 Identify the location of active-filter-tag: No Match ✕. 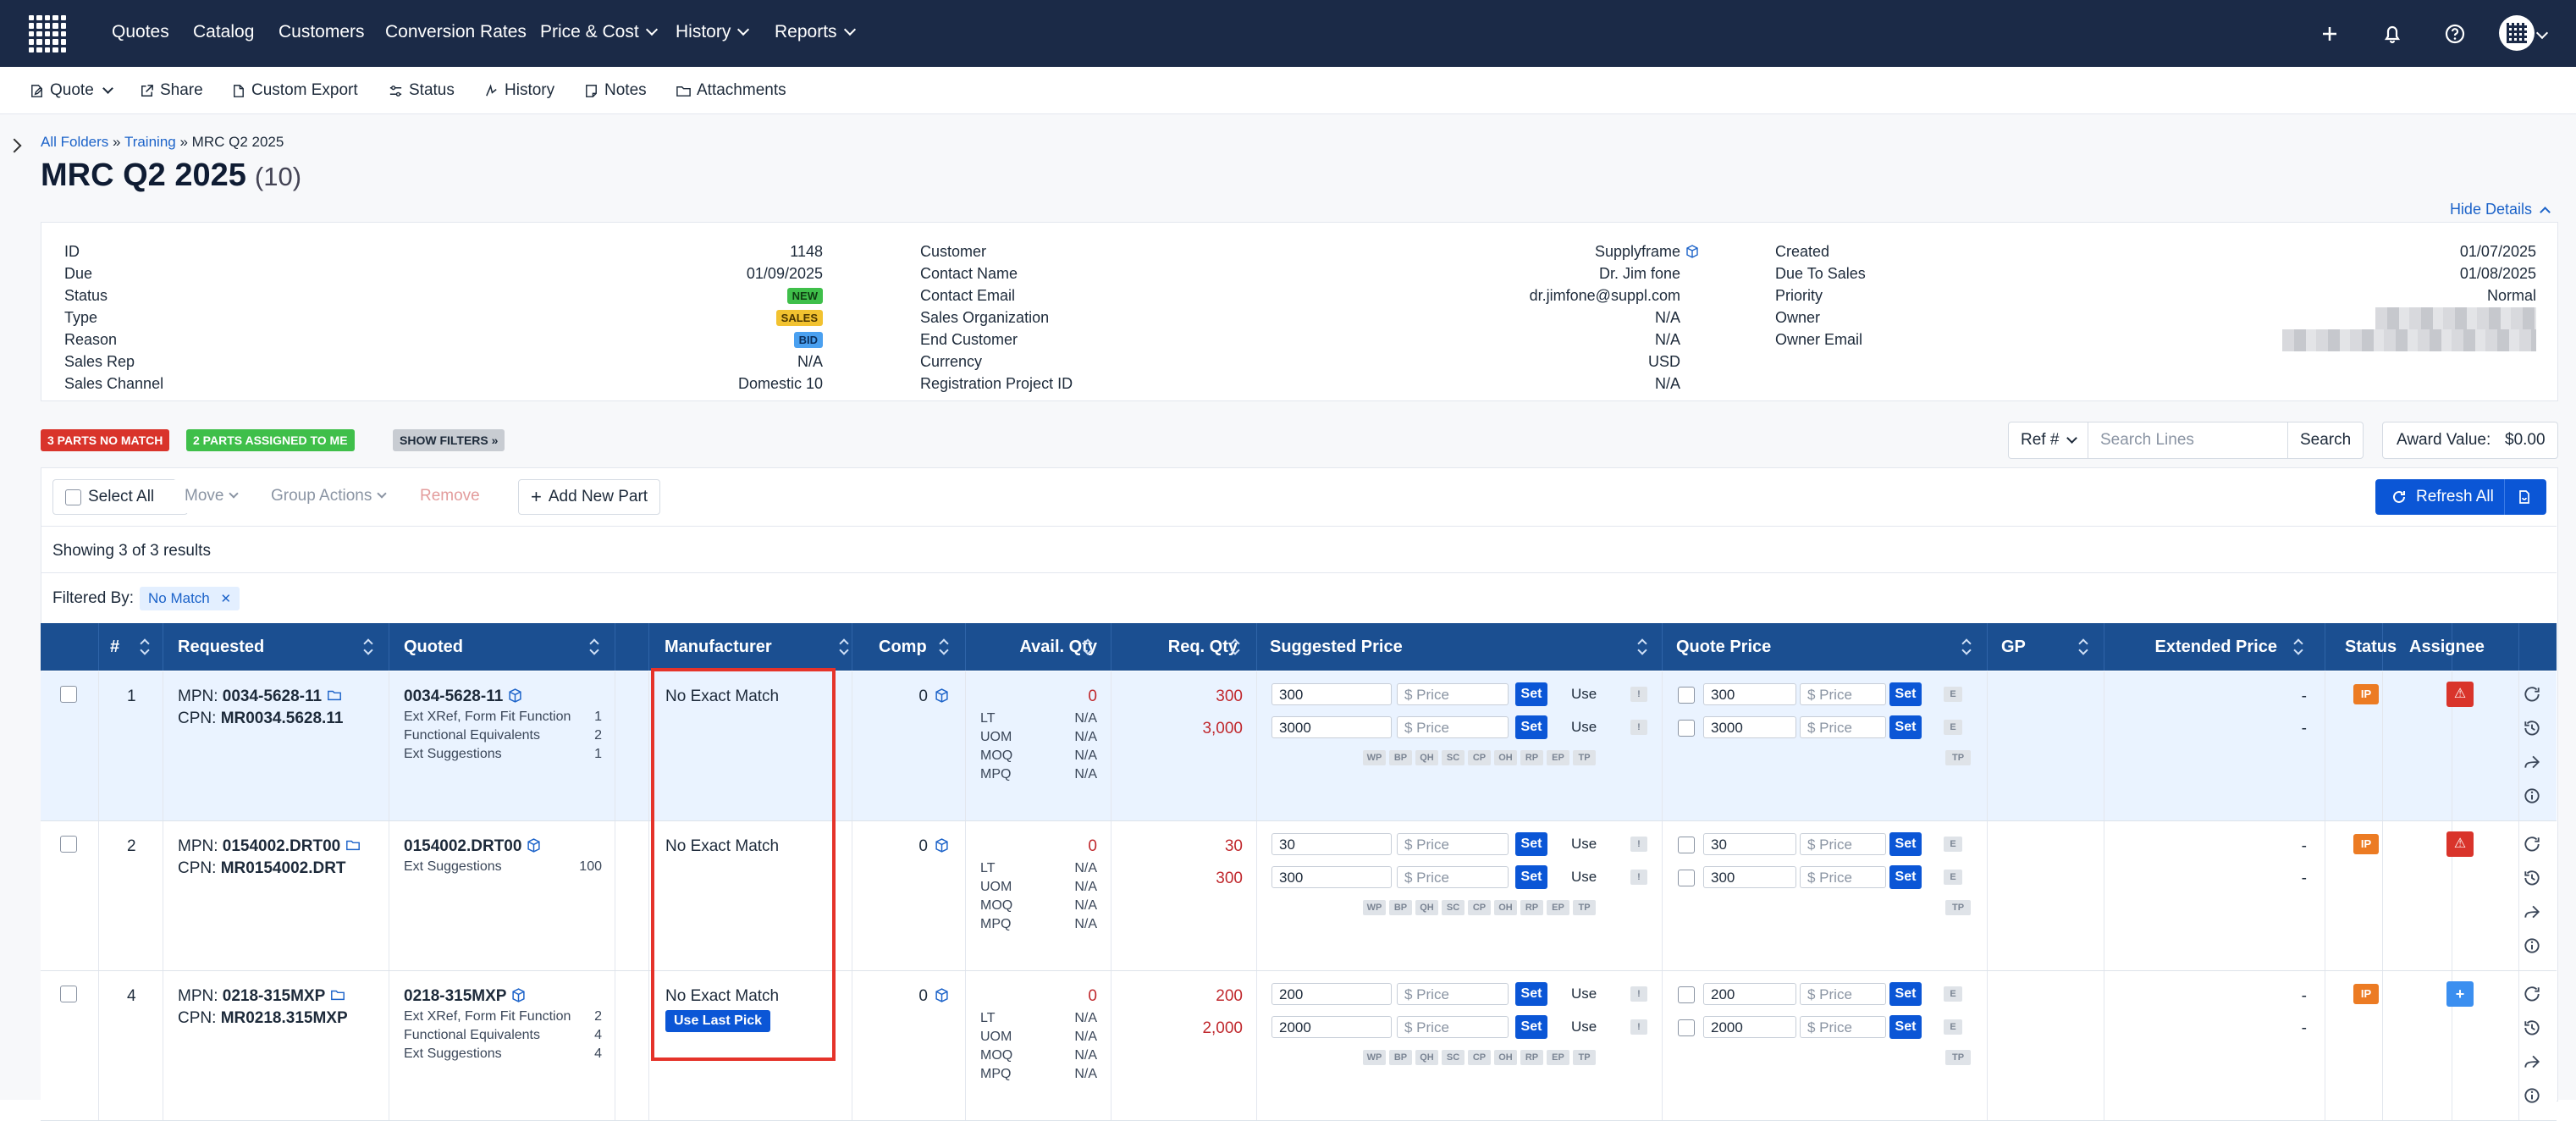
(190, 598).